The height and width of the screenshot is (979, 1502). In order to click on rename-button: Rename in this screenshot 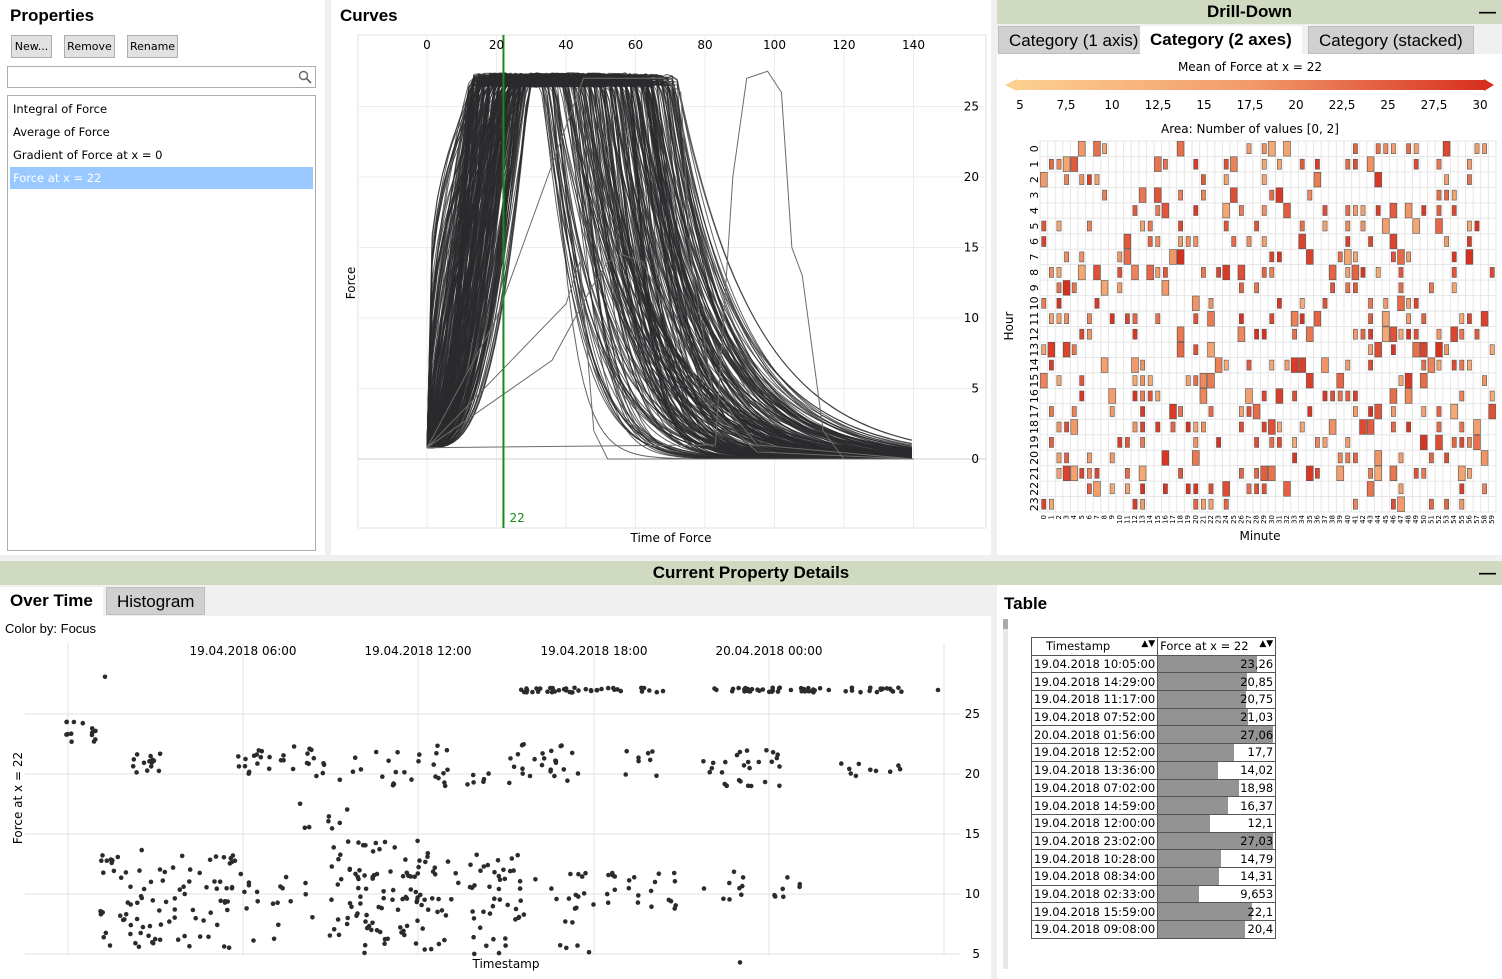, I will do `click(152, 46)`.